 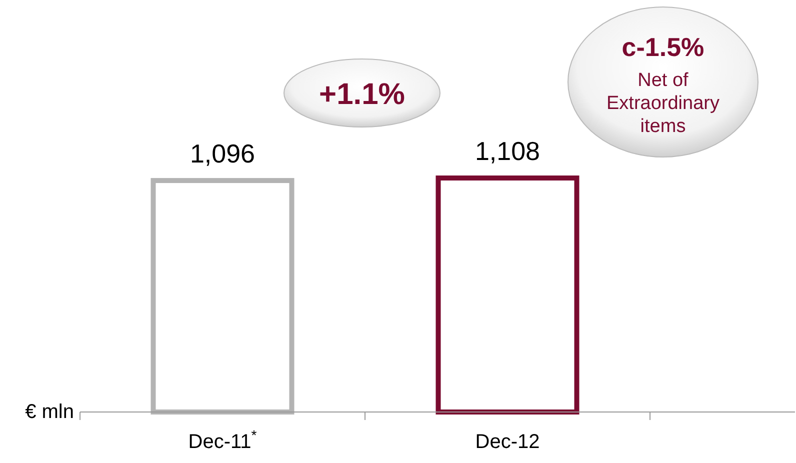 What do you see at coordinates (507, 442) in the screenshot?
I see `x-tick-label: Dec-12` at bounding box center [507, 442].